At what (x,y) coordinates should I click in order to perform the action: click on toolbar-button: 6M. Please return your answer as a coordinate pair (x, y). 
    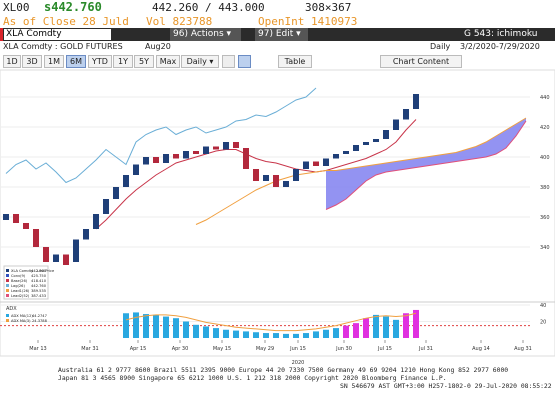
    Looking at the image, I should click on (76, 61).